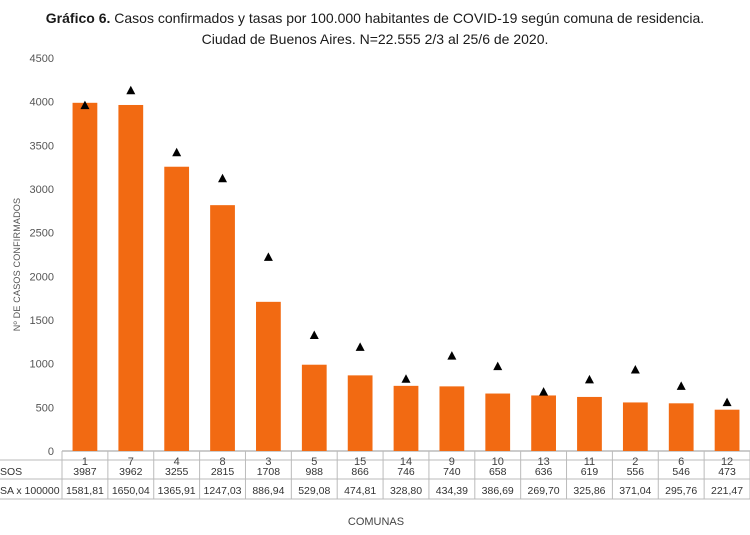 The height and width of the screenshot is (535, 750). Describe the element at coordinates (45, 408) in the screenshot. I see `y-tick-label: 500` at that location.